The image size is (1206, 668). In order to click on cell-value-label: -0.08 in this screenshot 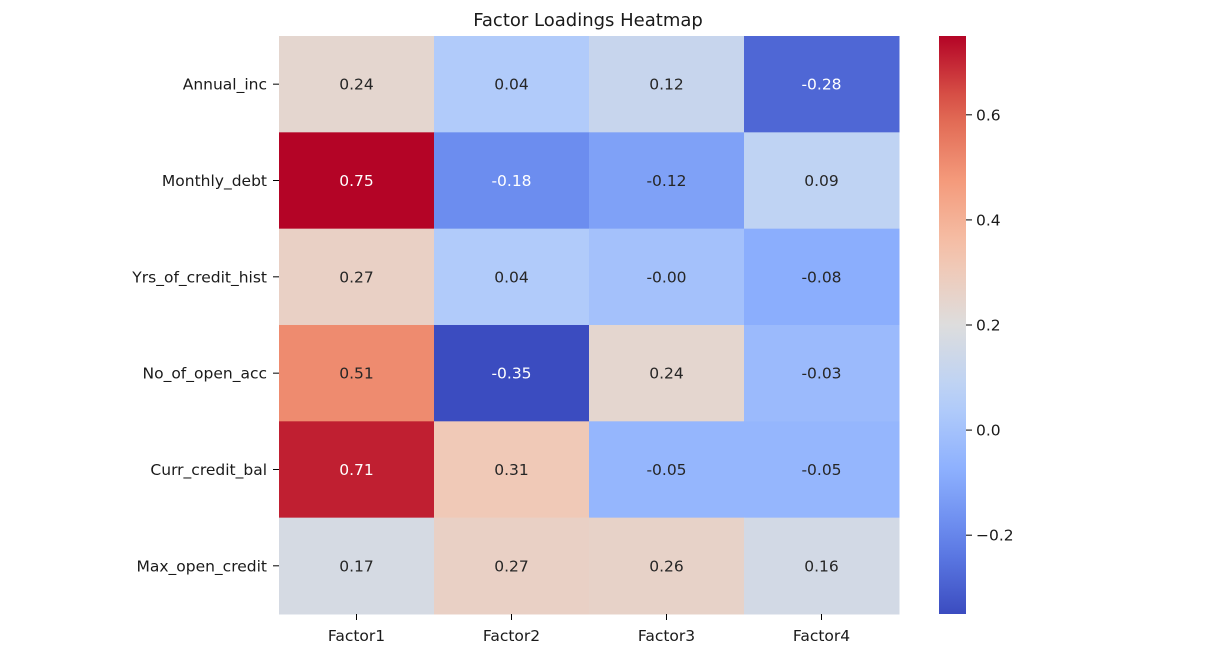, I will do `click(821, 277)`.